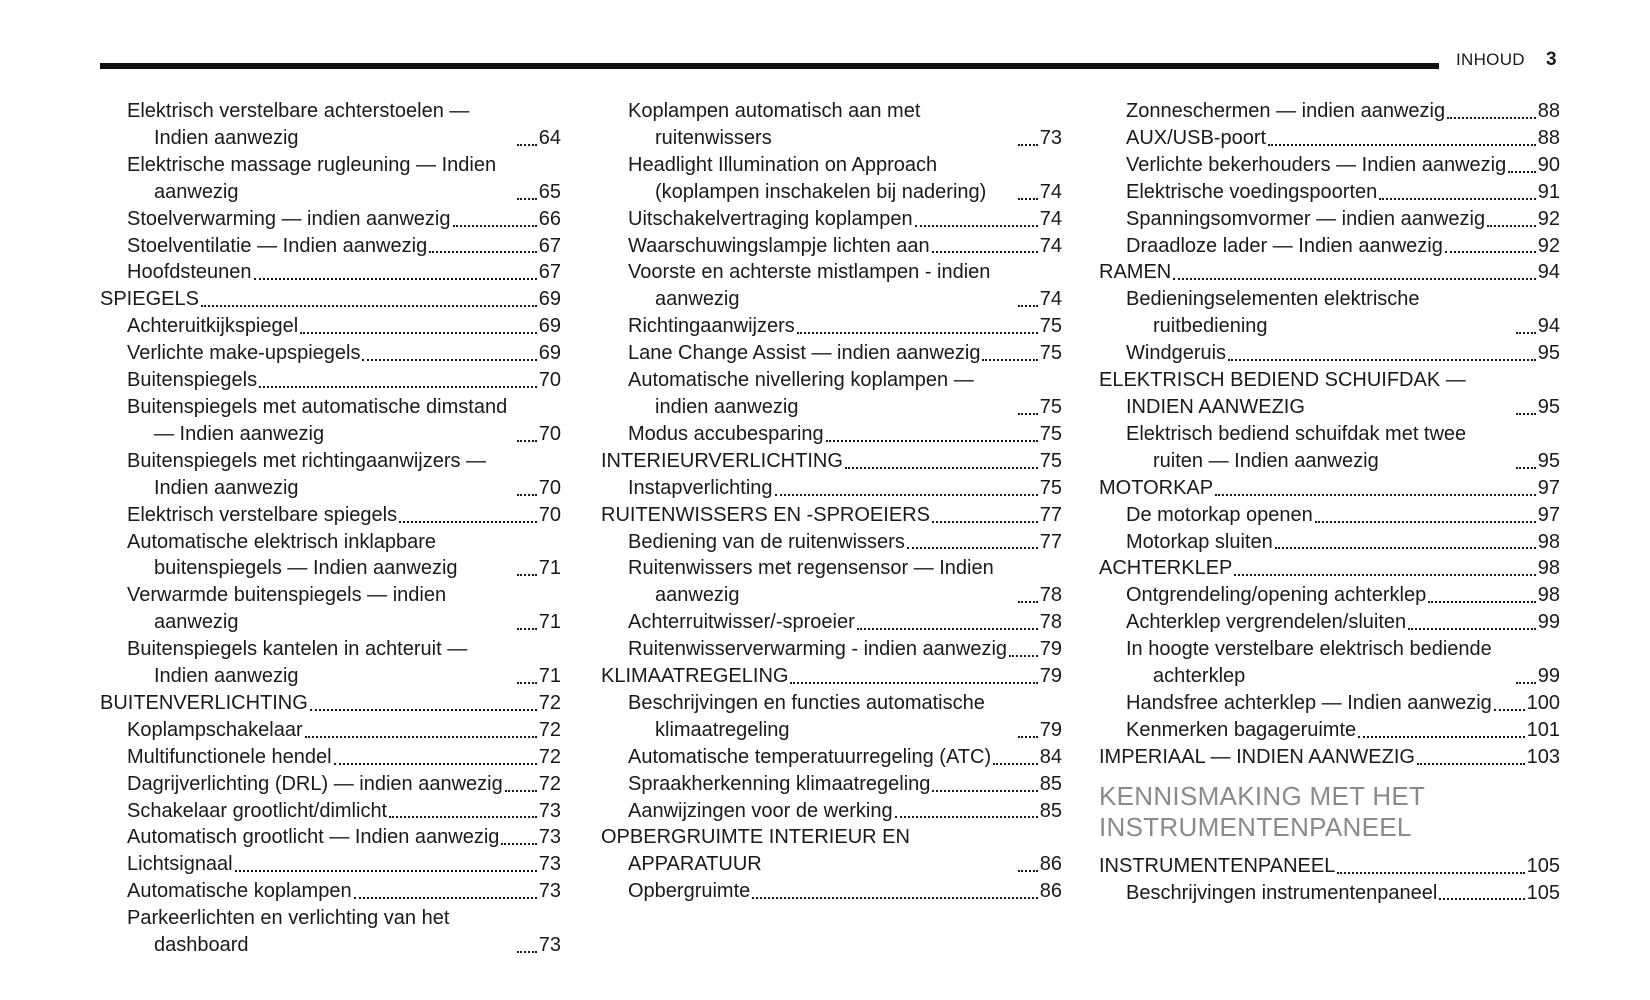 The width and height of the screenshot is (1650, 1000). I want to click on entry-title: Schakelaar grootlicht/dimlicht, so click(257, 810).